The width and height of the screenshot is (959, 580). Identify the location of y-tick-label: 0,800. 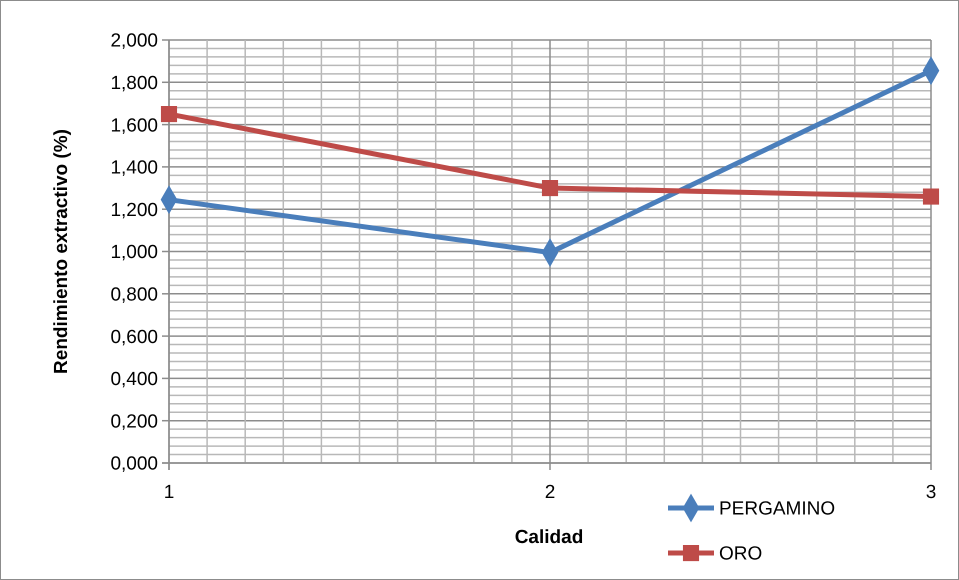
(134, 295).